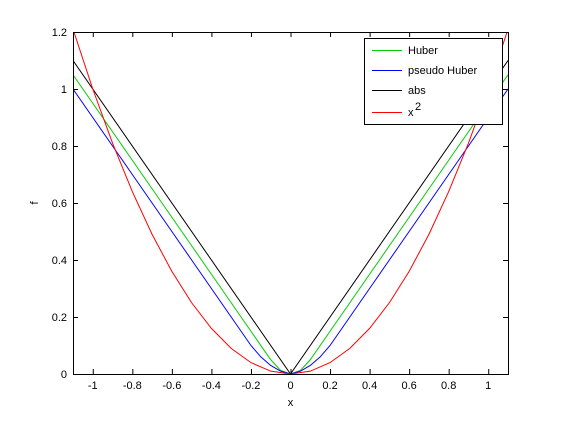  I want to click on legend-label: Huber, so click(423, 51).